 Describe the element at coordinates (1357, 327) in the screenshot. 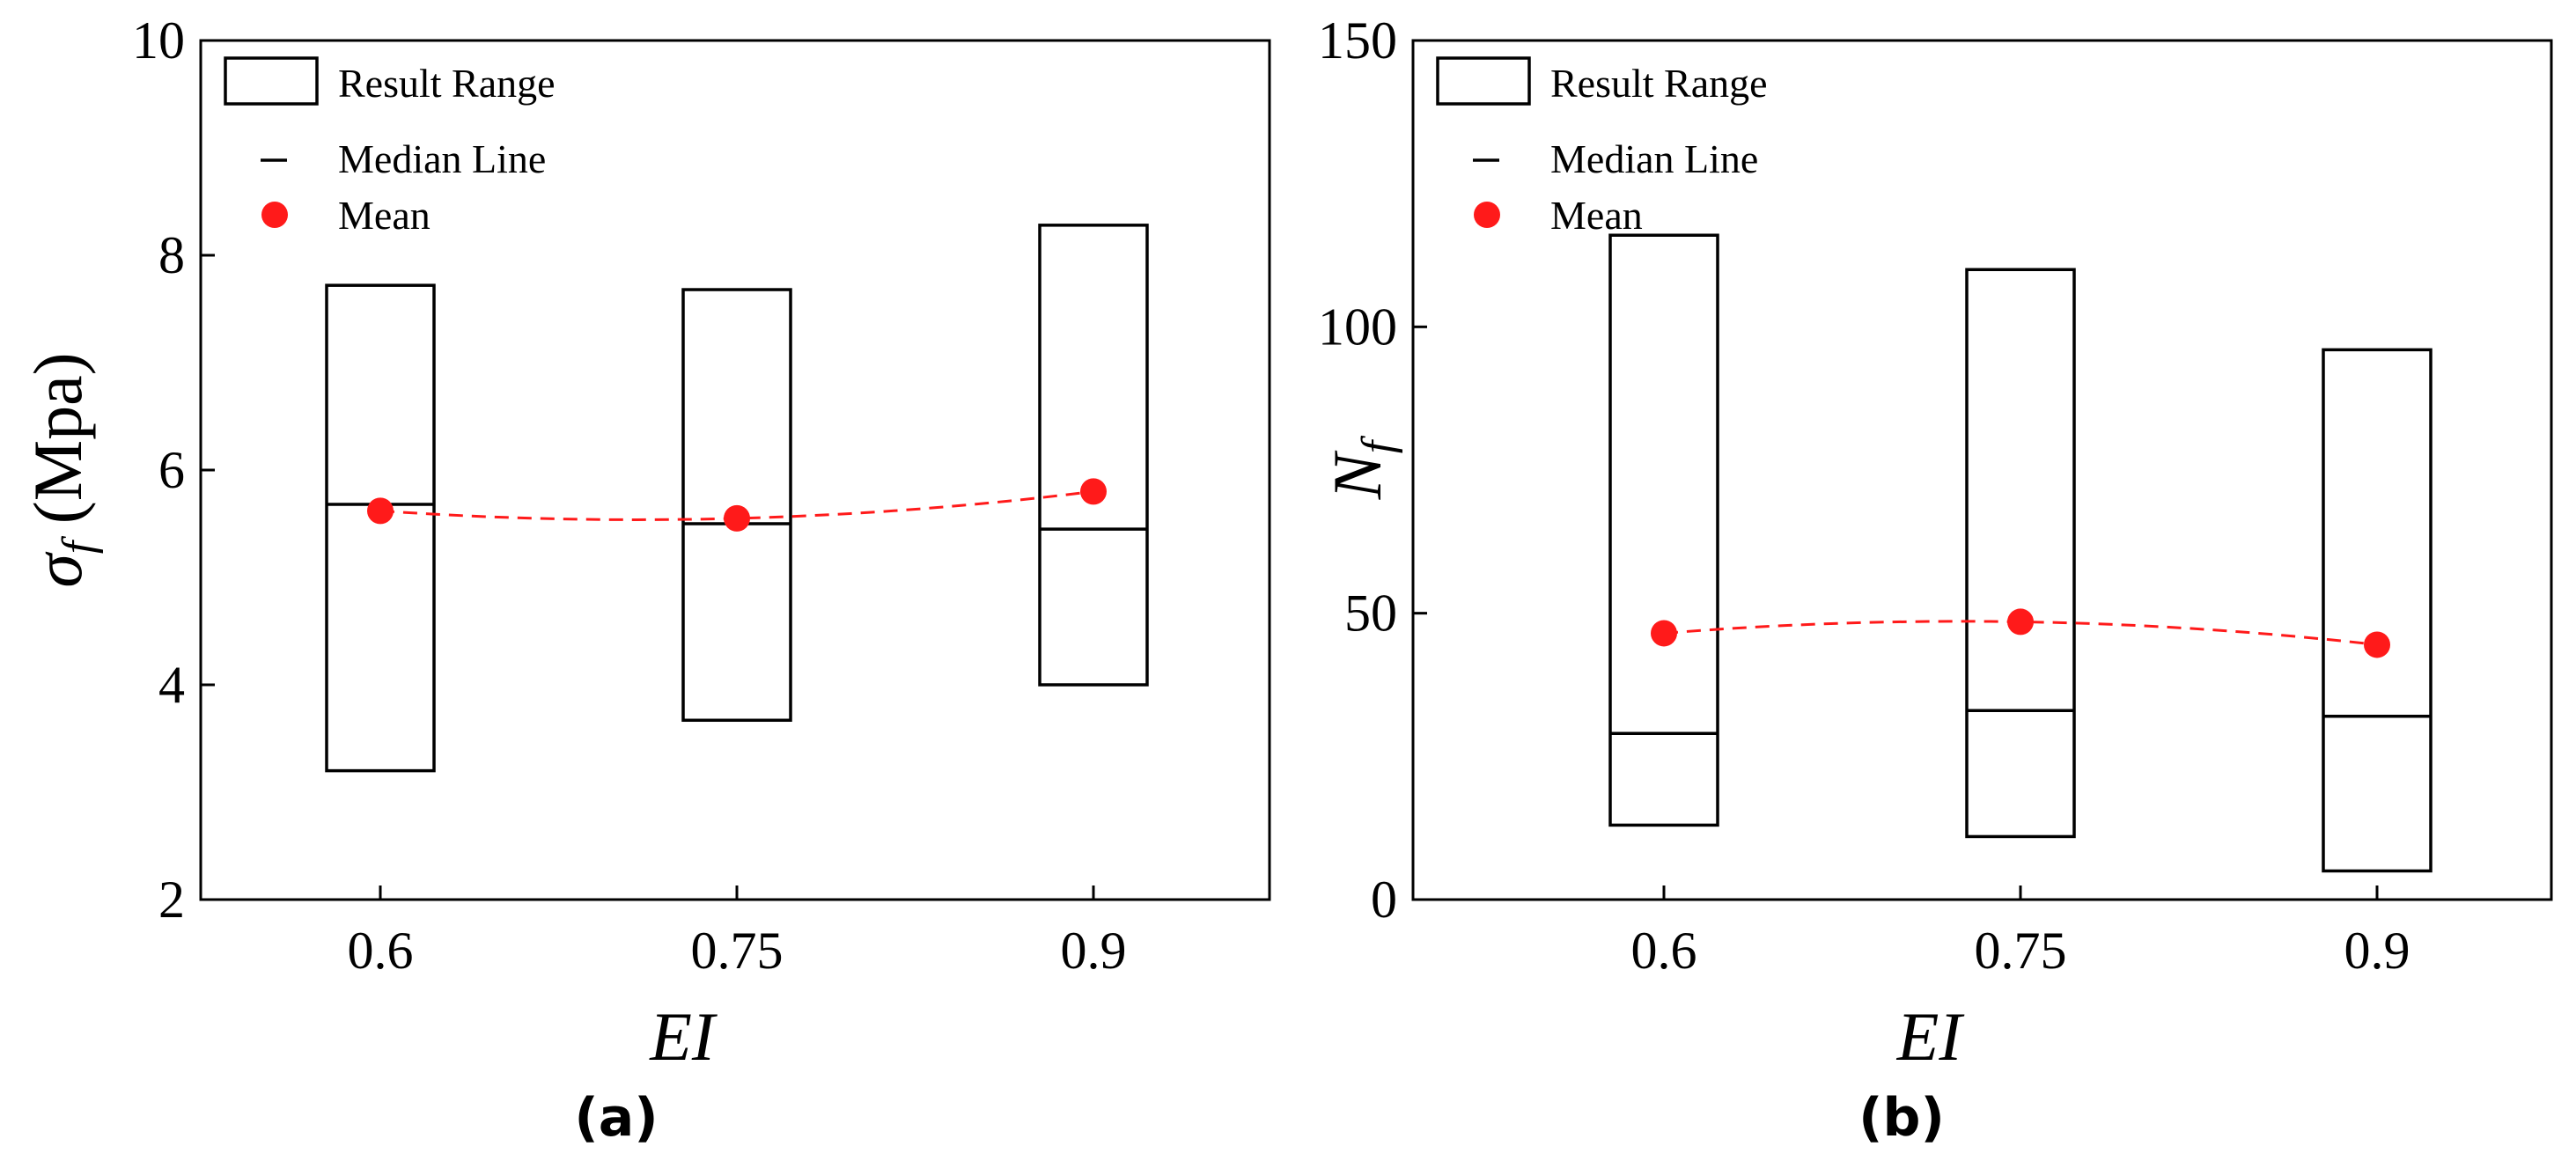

I see `y-tick-label: 100` at that location.